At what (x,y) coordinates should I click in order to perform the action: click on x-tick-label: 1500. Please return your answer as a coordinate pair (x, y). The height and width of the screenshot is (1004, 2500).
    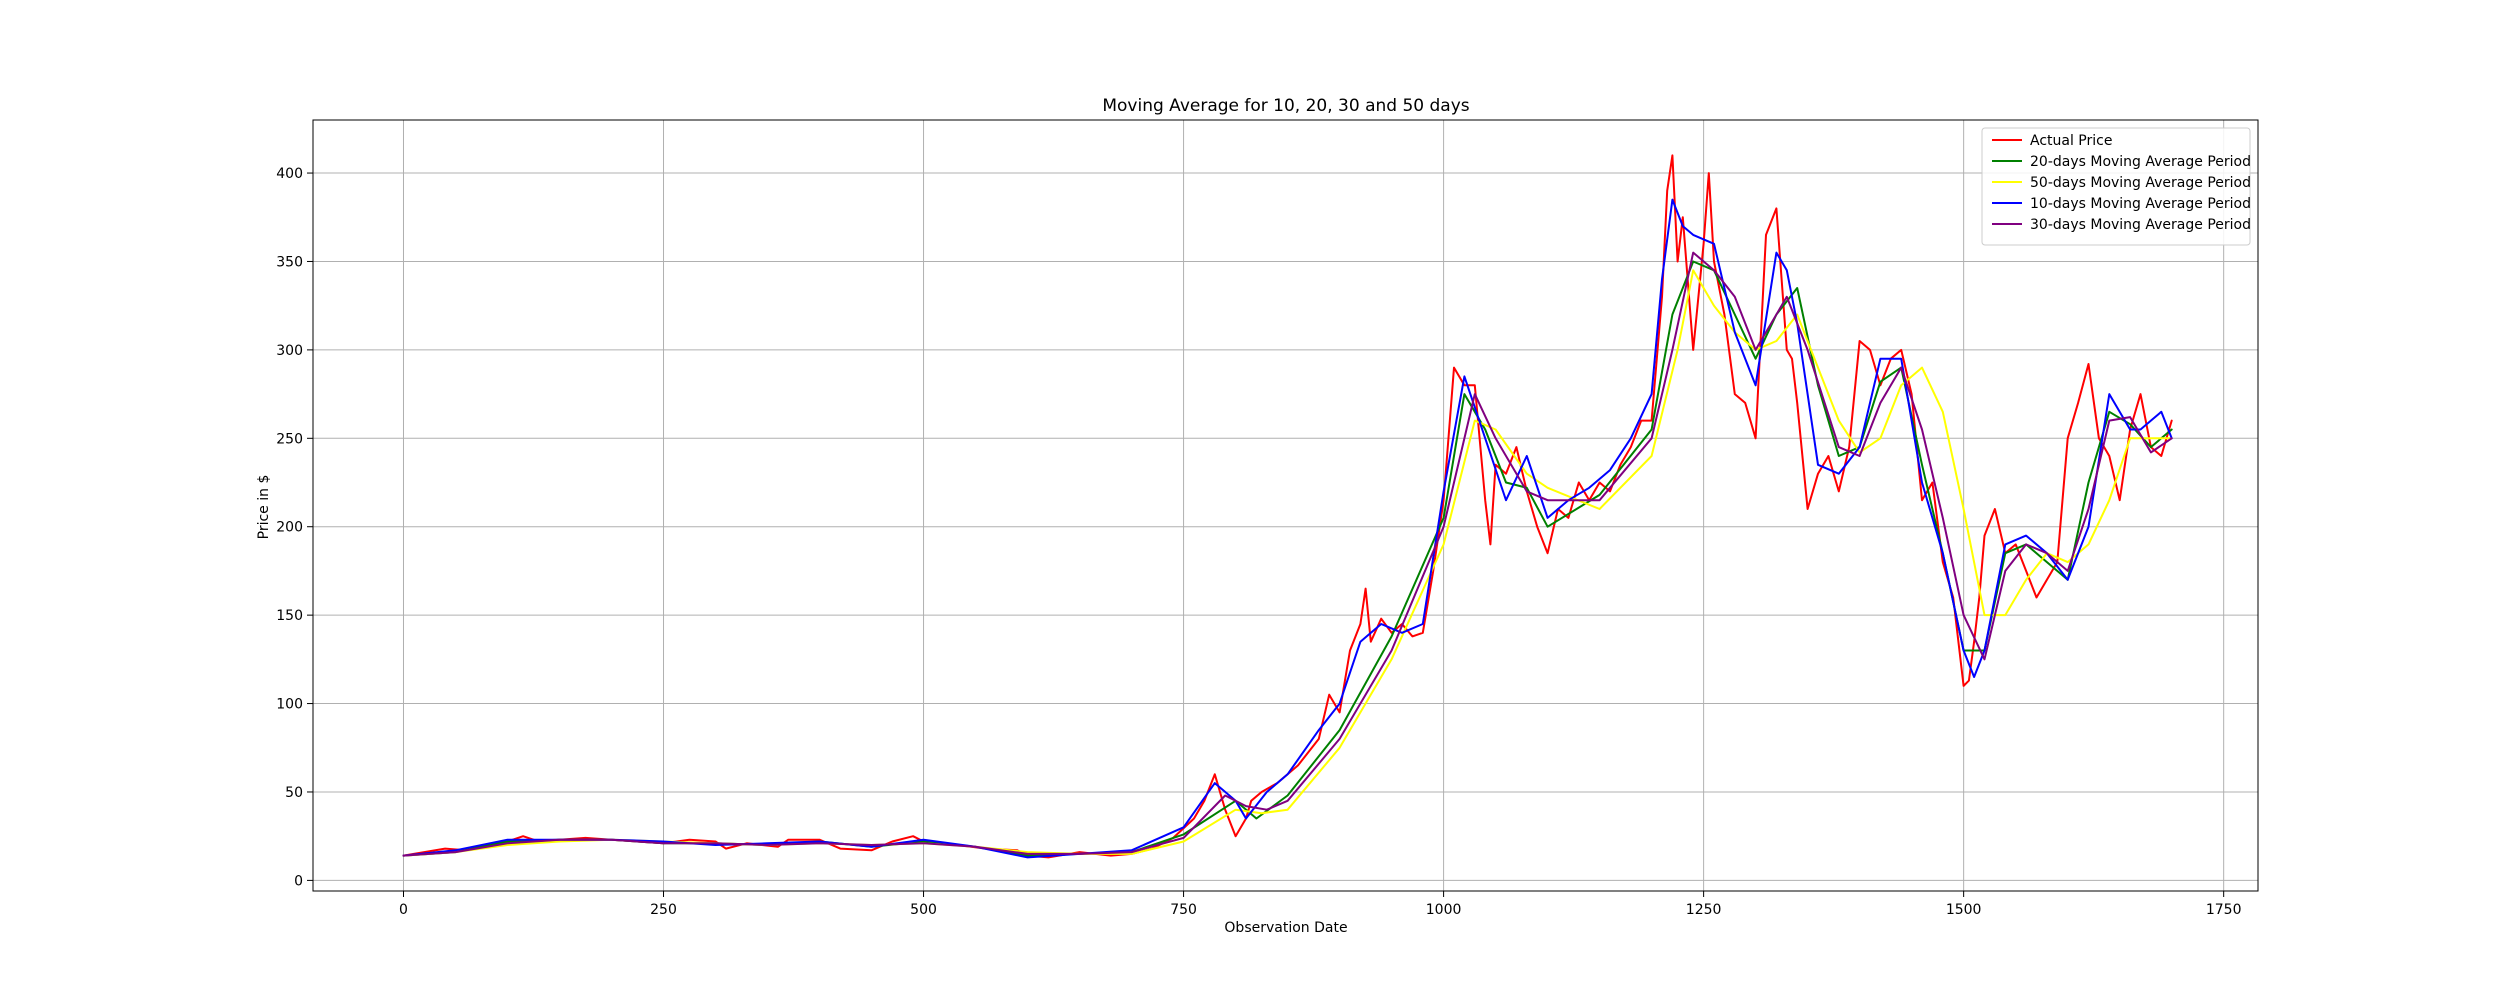
    Looking at the image, I should click on (1964, 910).